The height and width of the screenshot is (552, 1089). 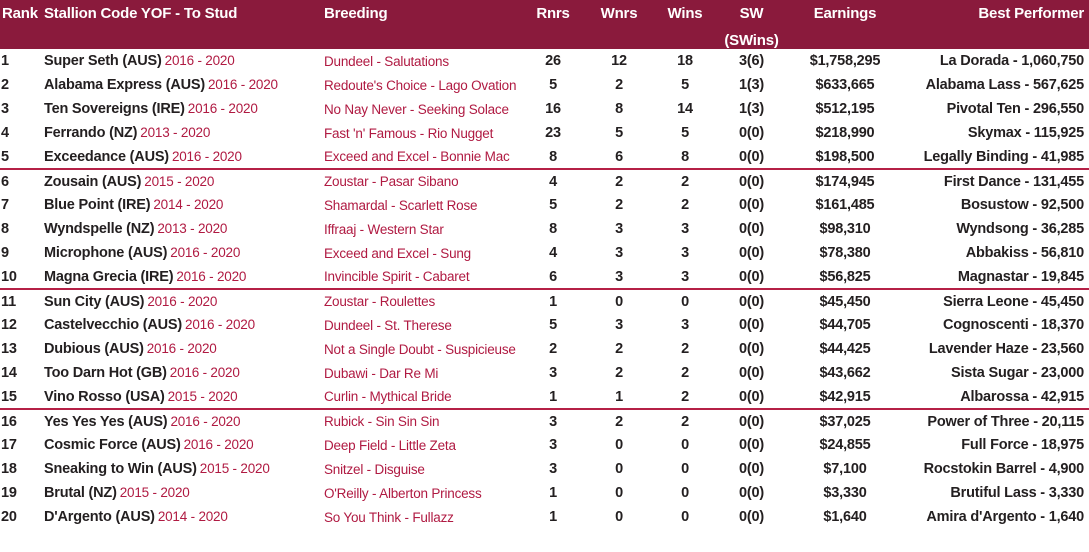 I want to click on cell-wnrs: 2, so click(x=619, y=85).